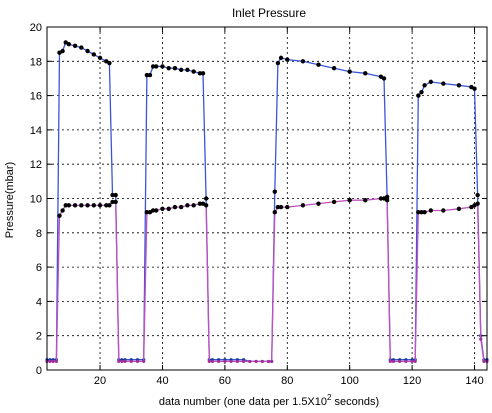 Image resolution: width=492 pixels, height=413 pixels. What do you see at coordinates (36, 97) in the screenshot?
I see `y-tick-label: 16` at bounding box center [36, 97].